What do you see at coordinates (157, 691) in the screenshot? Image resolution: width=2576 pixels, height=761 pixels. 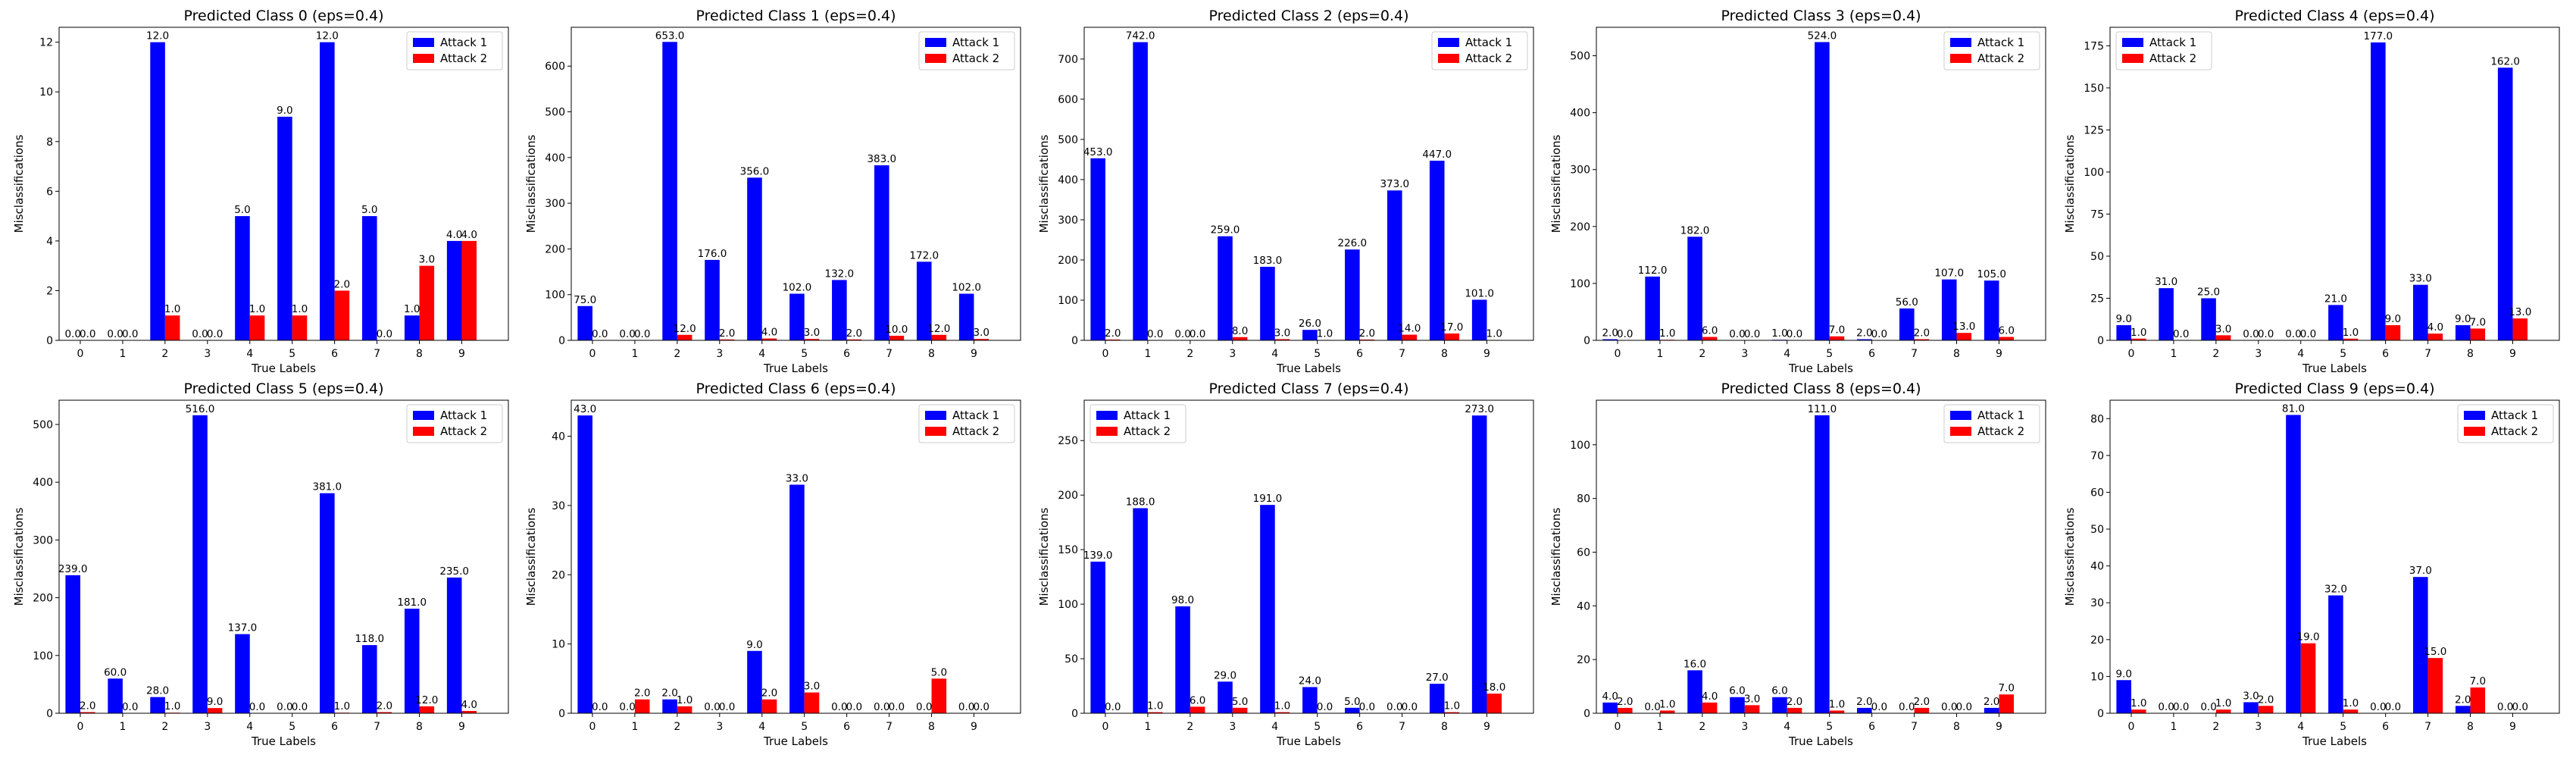 I see `data-label: 28.0` at bounding box center [157, 691].